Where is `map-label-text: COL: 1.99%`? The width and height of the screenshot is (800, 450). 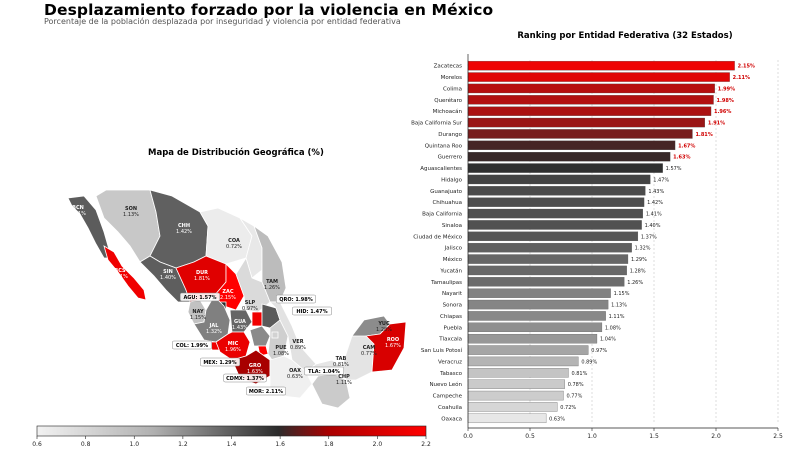
map-label-text: COL: 1.99% is located at coordinates (192, 346).